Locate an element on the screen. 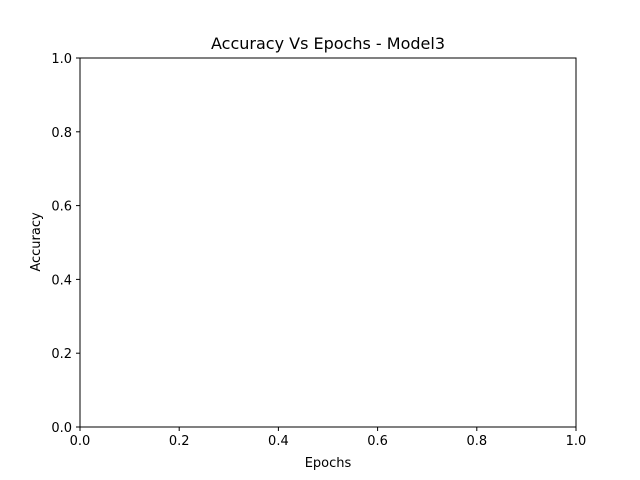 The width and height of the screenshot is (640, 480). x-tick-label: 0.4 is located at coordinates (278, 441).